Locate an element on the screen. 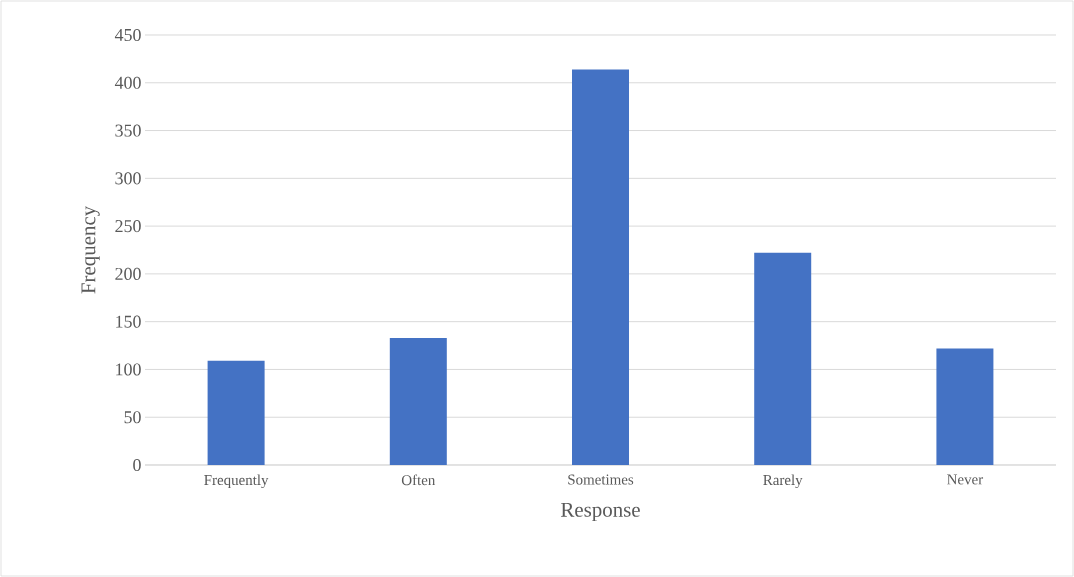 The width and height of the screenshot is (1074, 577). y-tick-label: 0 is located at coordinates (137, 465).